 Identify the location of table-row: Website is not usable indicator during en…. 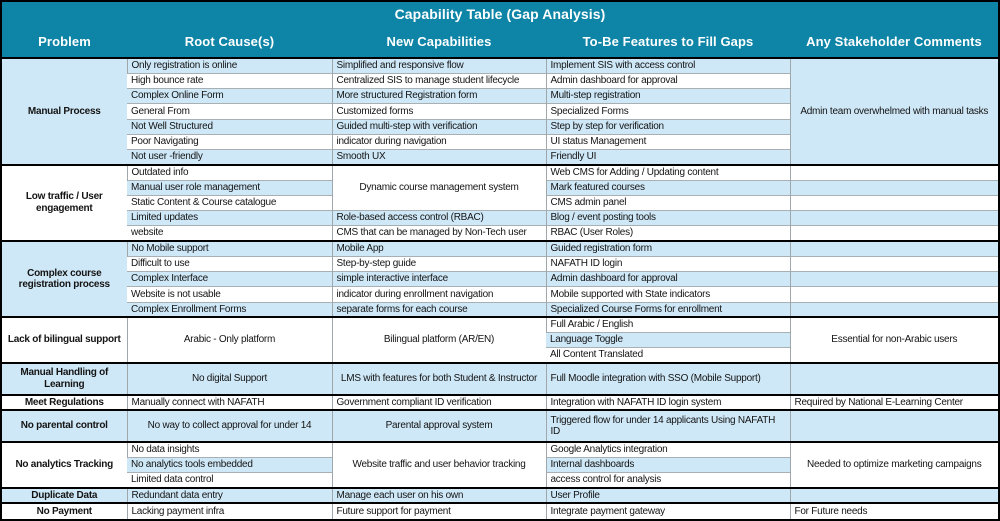
(500, 294).